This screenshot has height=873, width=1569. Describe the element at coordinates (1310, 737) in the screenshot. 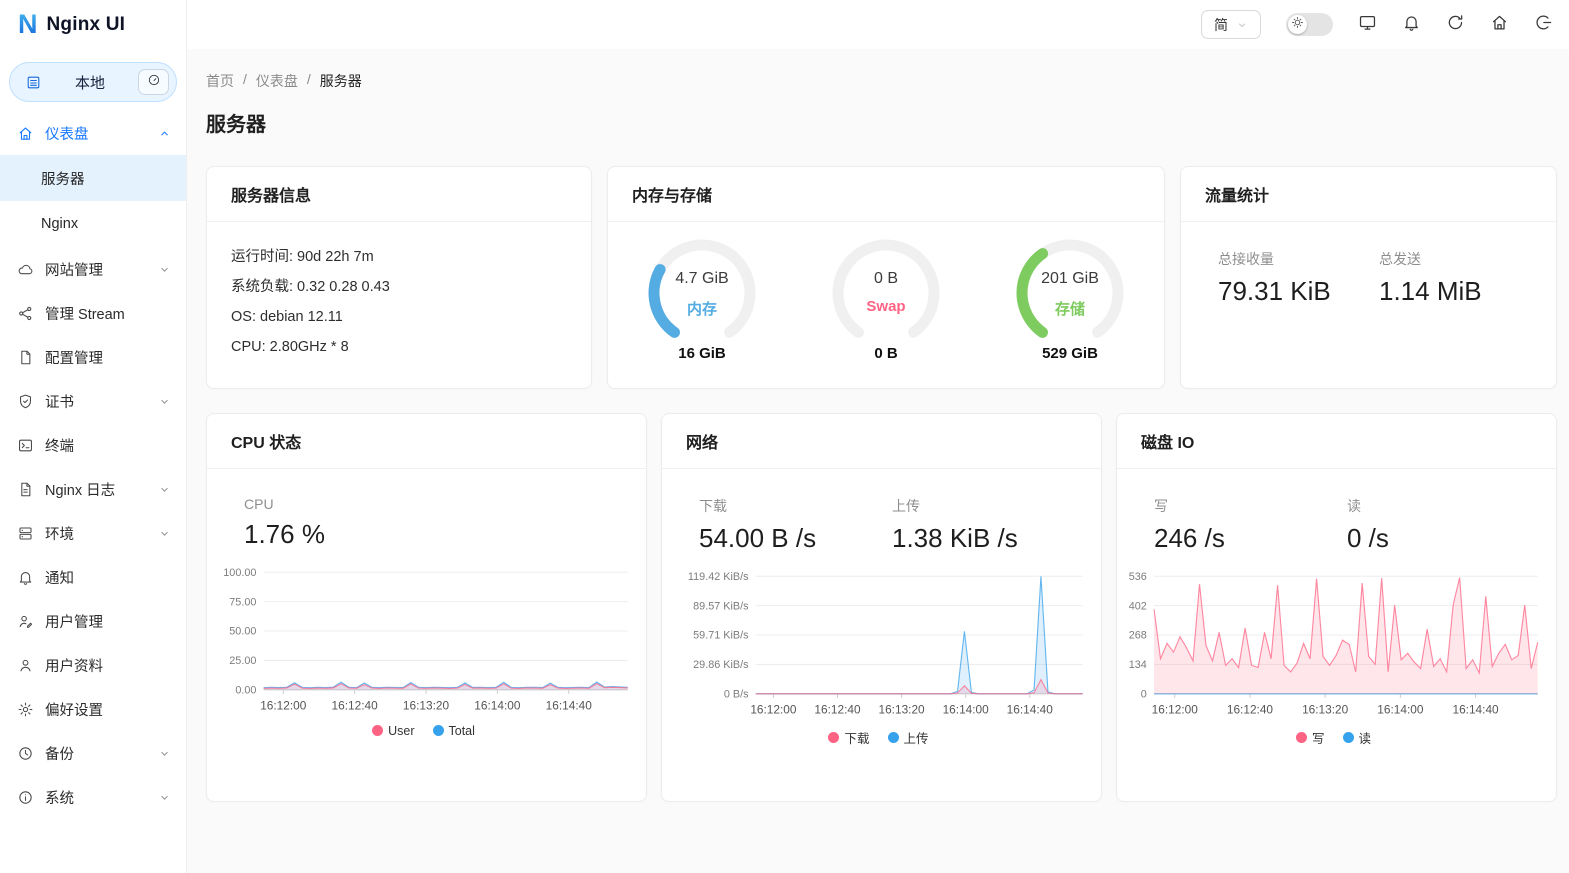

I see `legend-item: 写` at that location.